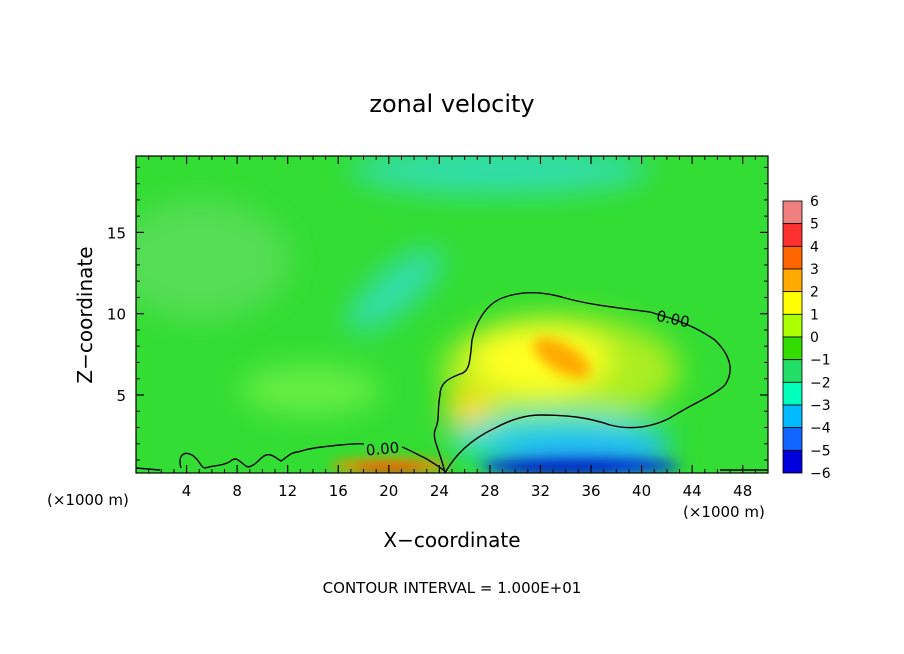 This screenshot has width=904, height=654. What do you see at coordinates (590, 491) in the screenshot?
I see `x-tick-label: 36` at bounding box center [590, 491].